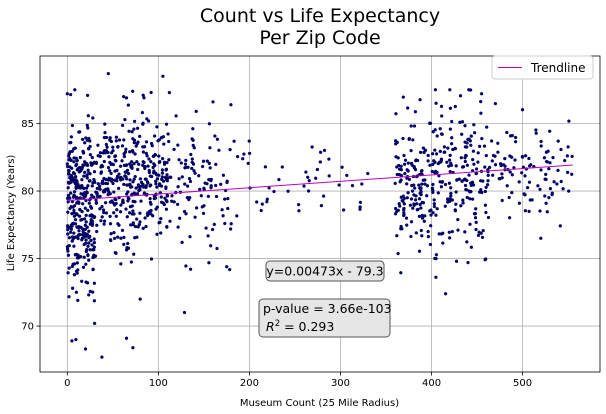 The height and width of the screenshot is (414, 606). I want to click on x-tick-label: 100, so click(158, 383).